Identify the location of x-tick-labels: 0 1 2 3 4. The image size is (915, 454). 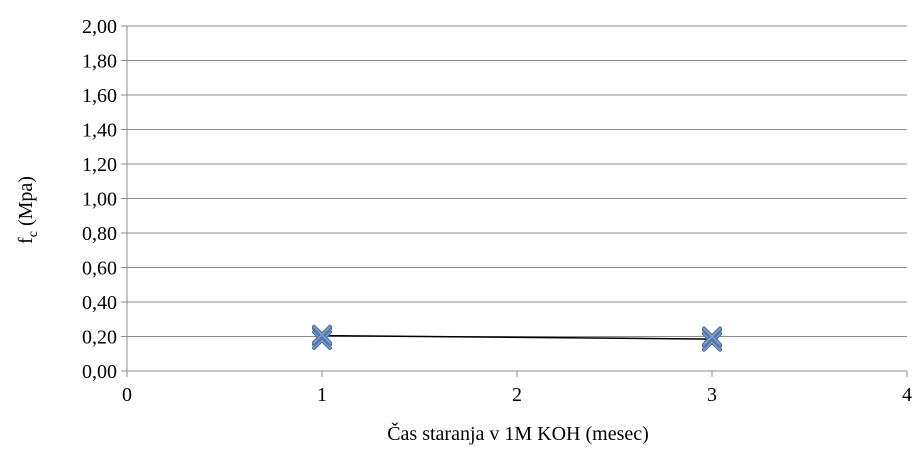
(517, 395).